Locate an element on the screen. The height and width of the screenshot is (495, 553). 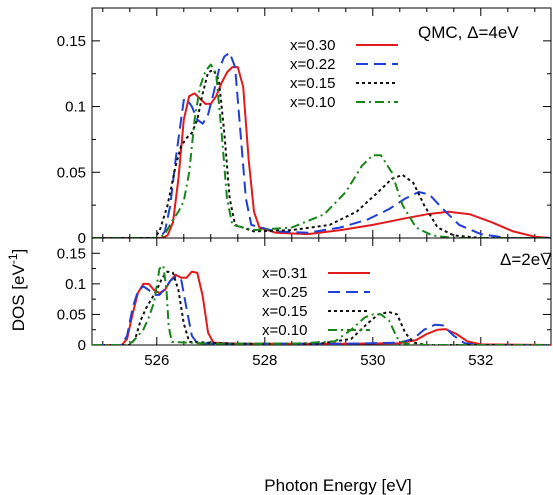
series-line-x=0.25 is located at coordinates (321, 310).